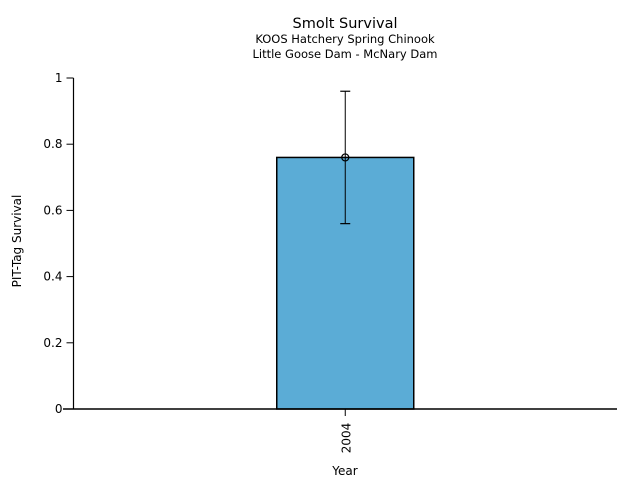 The image size is (640, 485). What do you see at coordinates (344, 471) in the screenshot?
I see `x-axis-label: Year` at bounding box center [344, 471].